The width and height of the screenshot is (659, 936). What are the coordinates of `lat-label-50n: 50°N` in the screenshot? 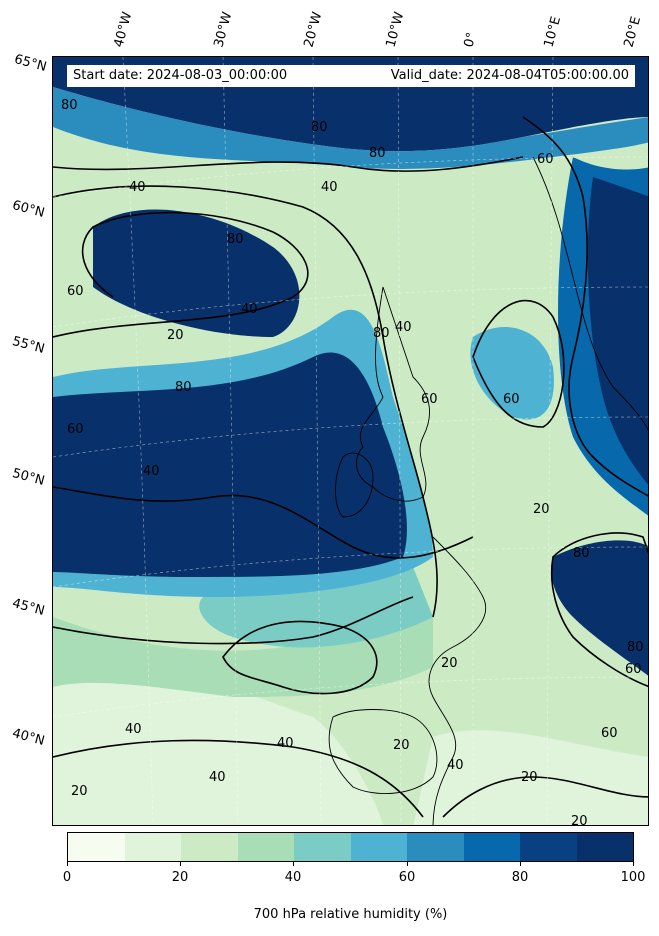 It's located at (28, 477).